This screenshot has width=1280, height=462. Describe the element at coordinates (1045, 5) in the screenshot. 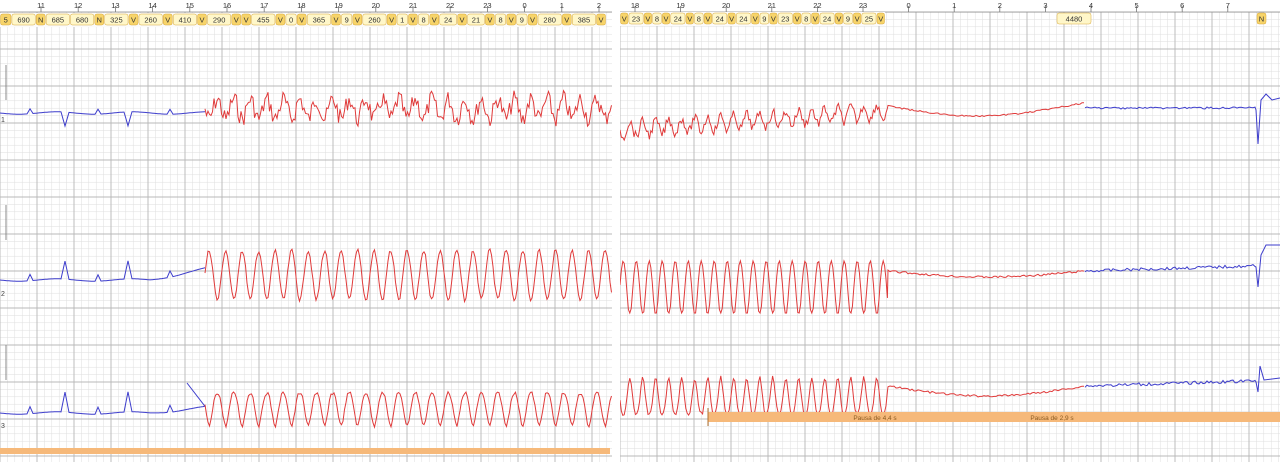

I see `ruler-tick-label: 3` at that location.